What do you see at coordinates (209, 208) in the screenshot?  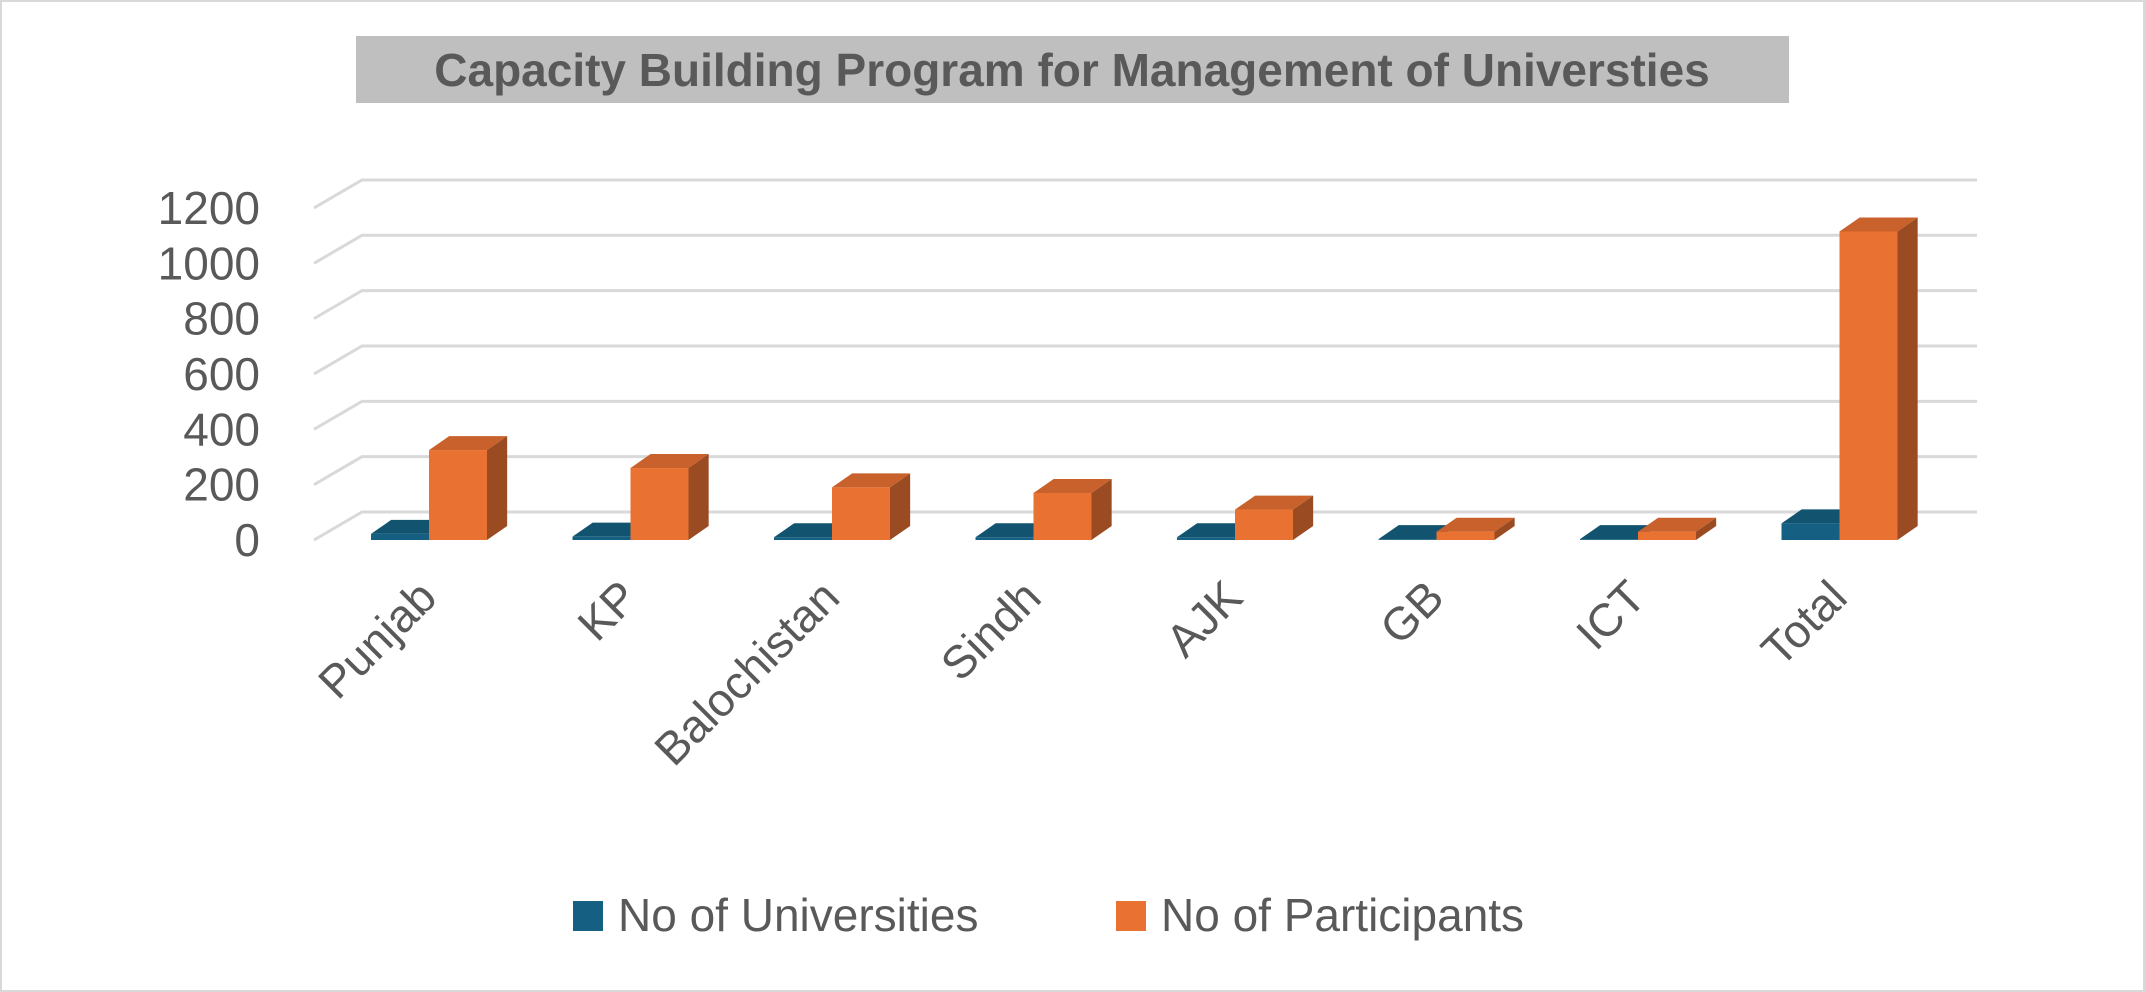 I see `y-tick-label: 1200` at bounding box center [209, 208].